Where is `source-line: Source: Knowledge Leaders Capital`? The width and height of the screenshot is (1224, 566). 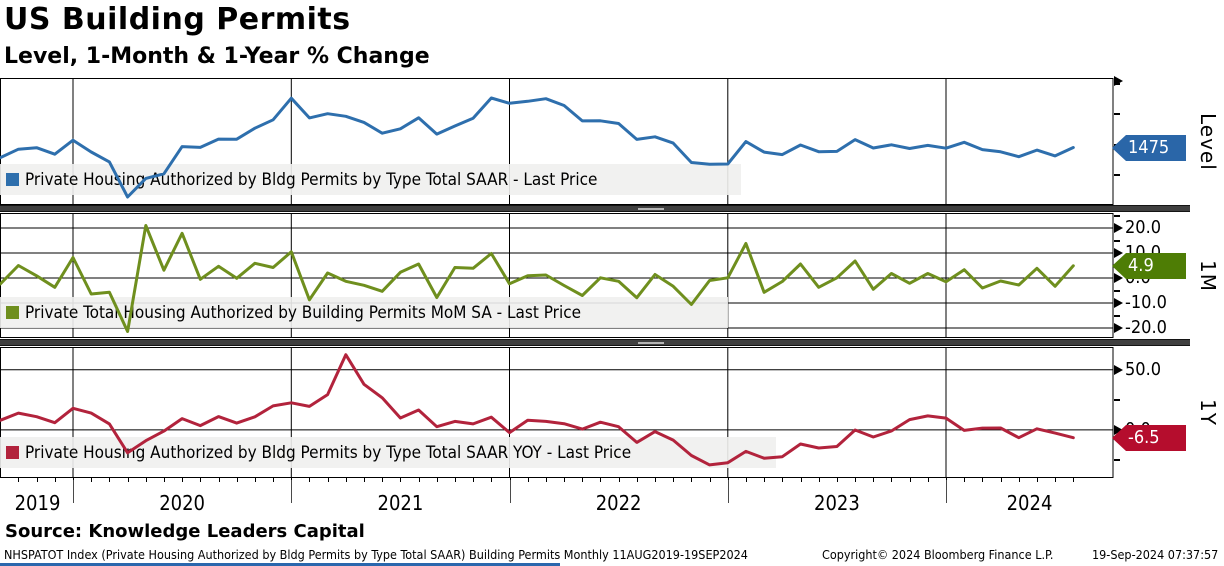
source-line: Source: Knowledge Leaders Capital is located at coordinates (185, 531).